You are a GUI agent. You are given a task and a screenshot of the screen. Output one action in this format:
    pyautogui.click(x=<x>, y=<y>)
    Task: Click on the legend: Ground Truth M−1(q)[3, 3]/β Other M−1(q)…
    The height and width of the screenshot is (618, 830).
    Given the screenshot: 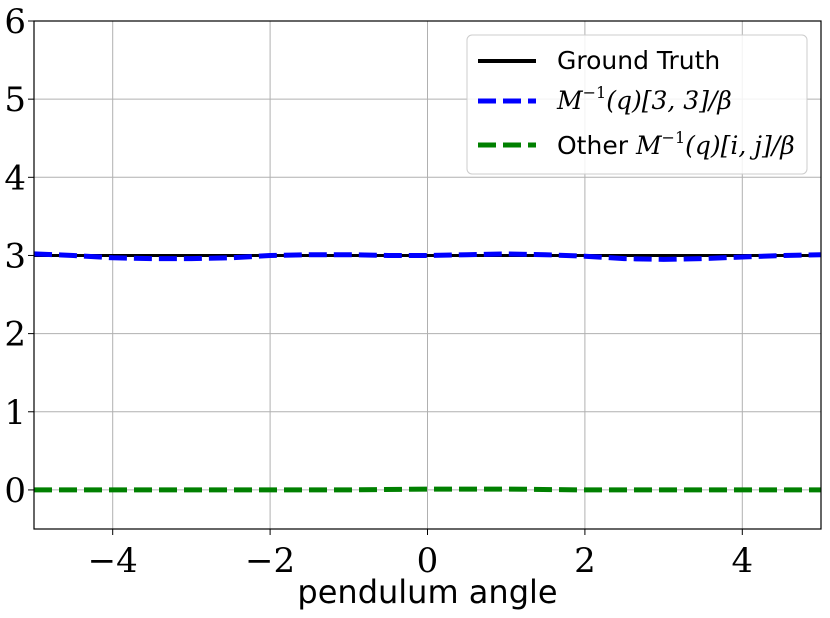 What is the action you would take?
    pyautogui.click(x=637, y=104)
    